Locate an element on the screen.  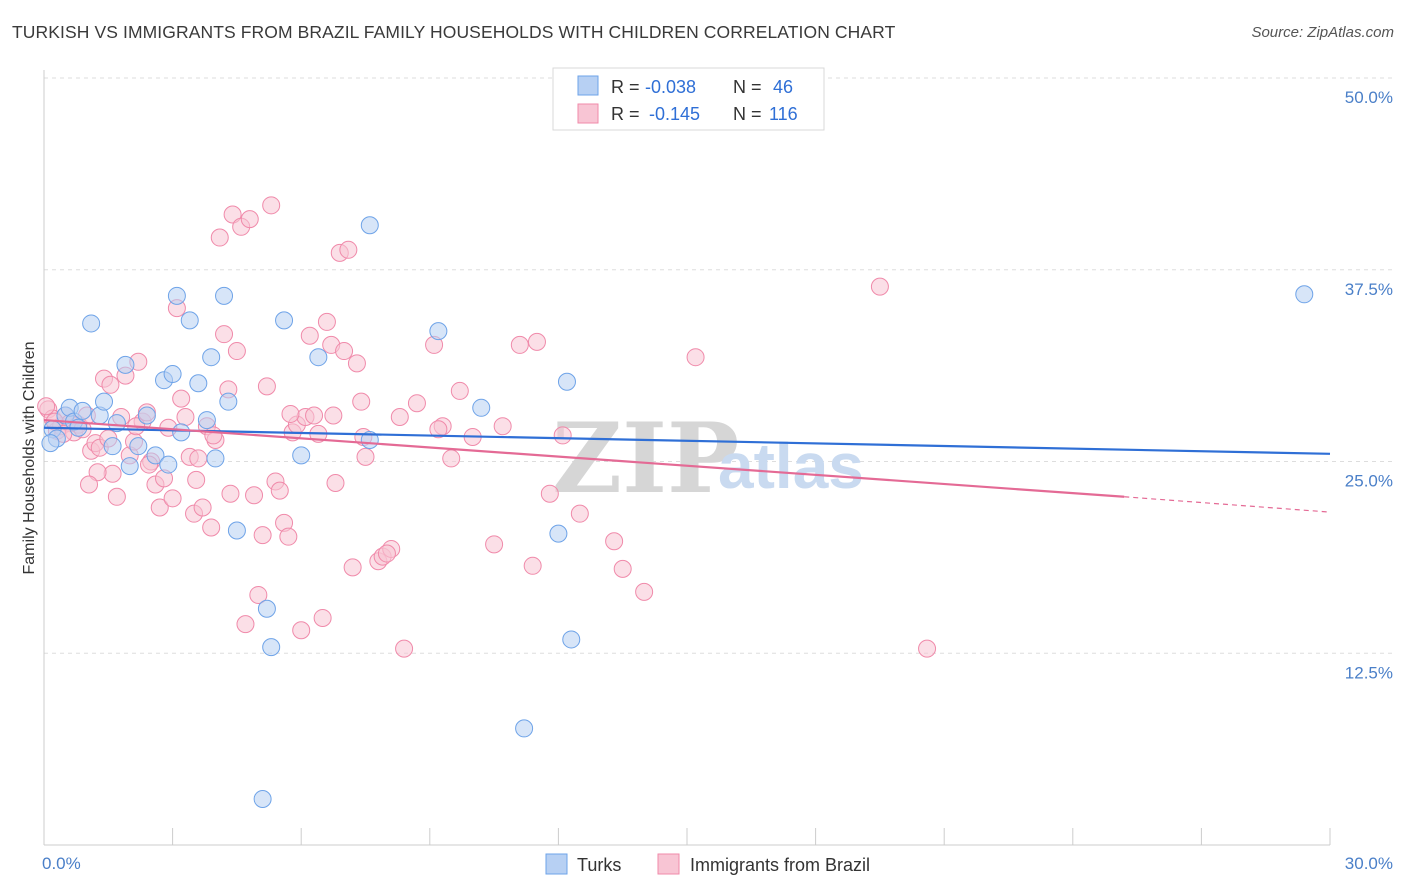
legend-n-value-brazil: 116 is located at coordinates (783, 114).